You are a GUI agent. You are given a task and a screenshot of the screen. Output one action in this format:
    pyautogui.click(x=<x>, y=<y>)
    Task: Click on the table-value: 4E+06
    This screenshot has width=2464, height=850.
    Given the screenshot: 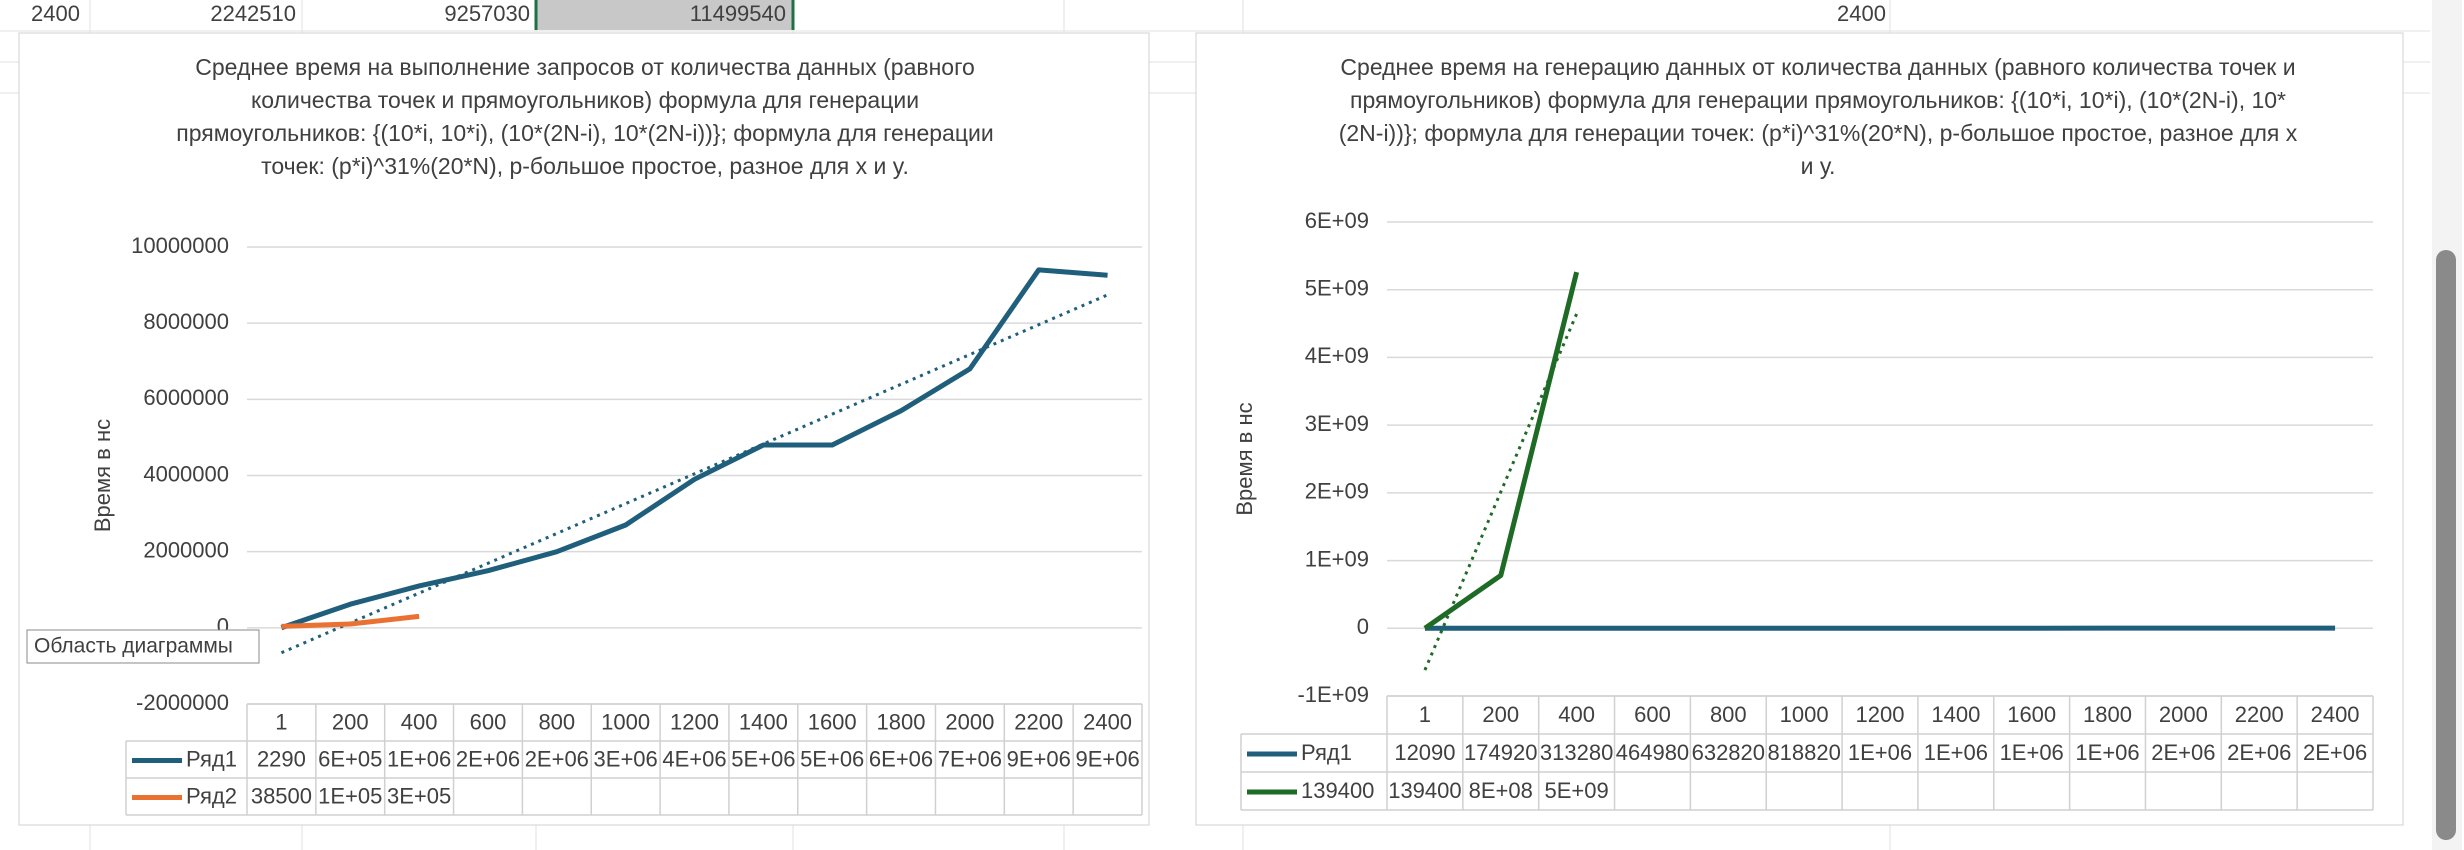 What is the action you would take?
    pyautogui.click(x=694, y=758)
    